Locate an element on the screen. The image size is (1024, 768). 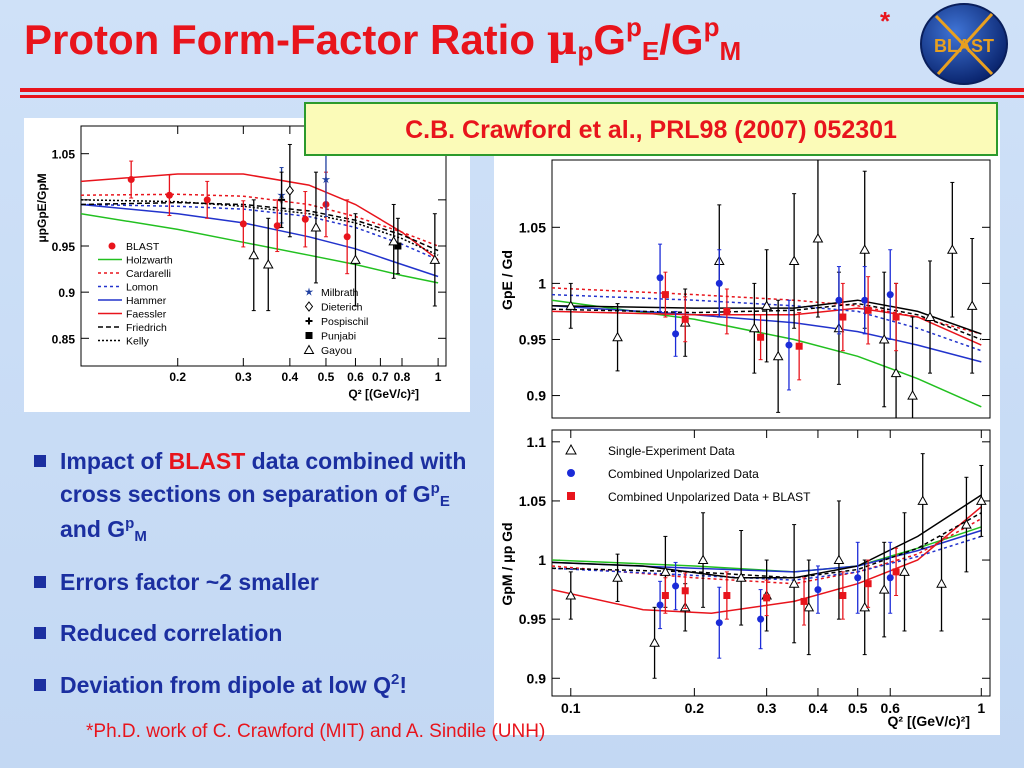
y-axis-label: GpE / Gd is located at coordinates (507, 280).